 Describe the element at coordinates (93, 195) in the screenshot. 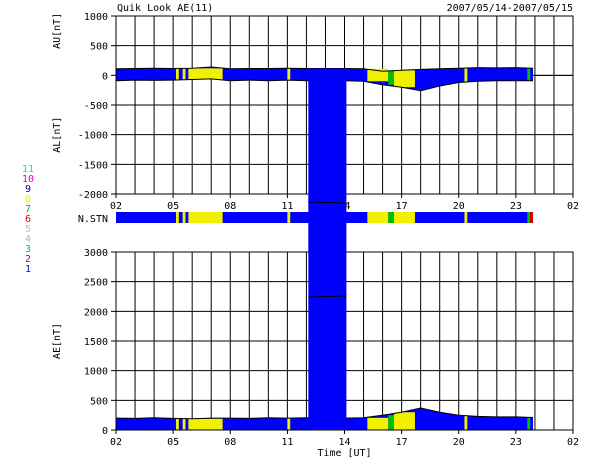

I see `aual-ytick-label: -2000` at that location.